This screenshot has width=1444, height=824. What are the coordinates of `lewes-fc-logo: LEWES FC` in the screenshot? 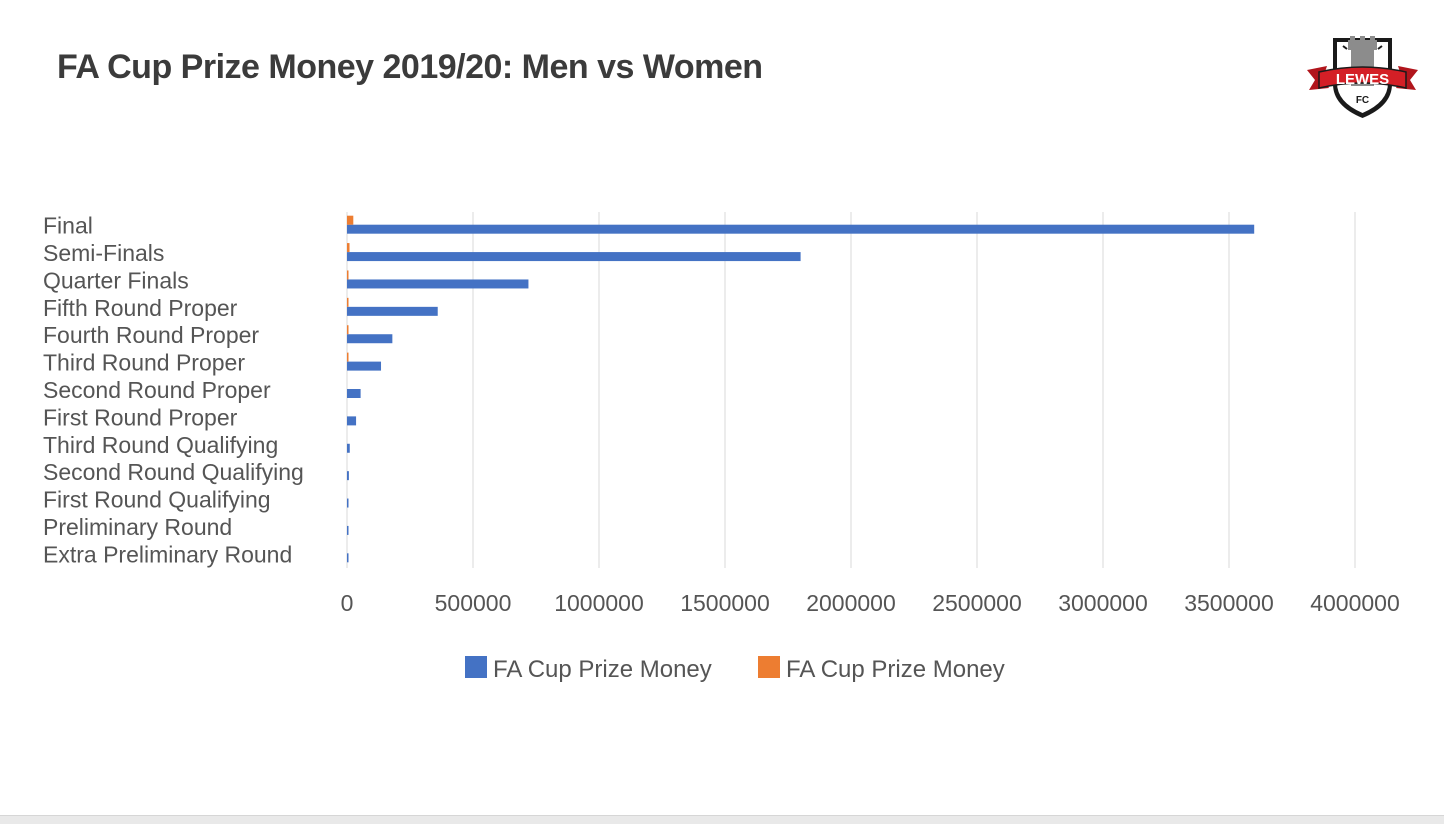 It's located at (1362, 77).